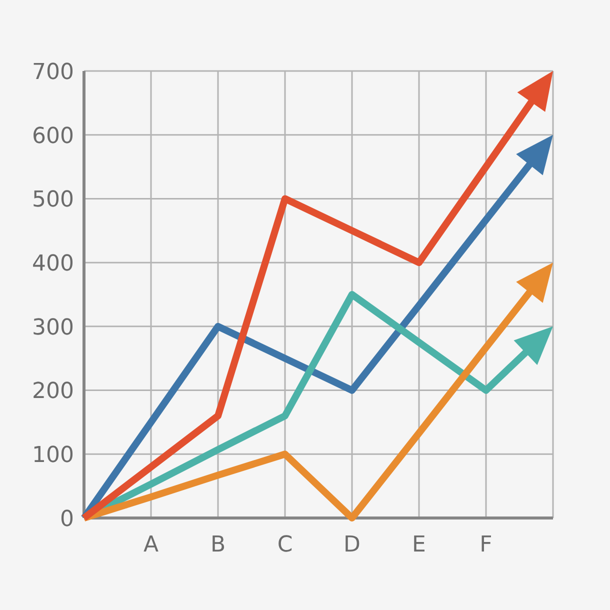 This screenshot has height=610, width=610. What do you see at coordinates (218, 545) in the screenshot?
I see `x-tick-label: B` at bounding box center [218, 545].